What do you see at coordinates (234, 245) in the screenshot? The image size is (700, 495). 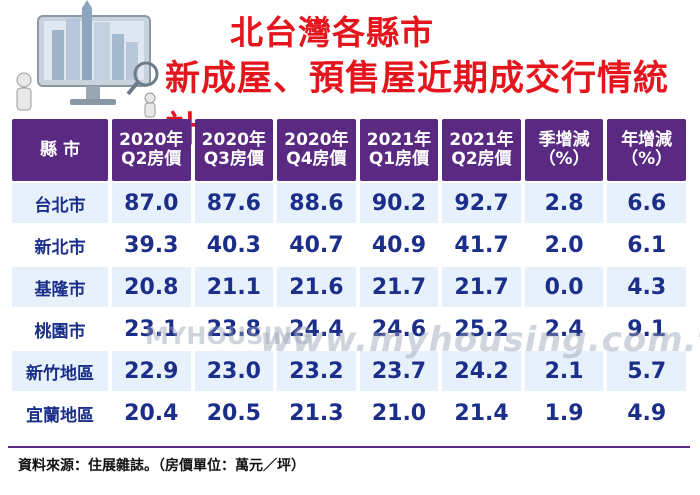 I see `cell-value: 40.3` at bounding box center [234, 245].